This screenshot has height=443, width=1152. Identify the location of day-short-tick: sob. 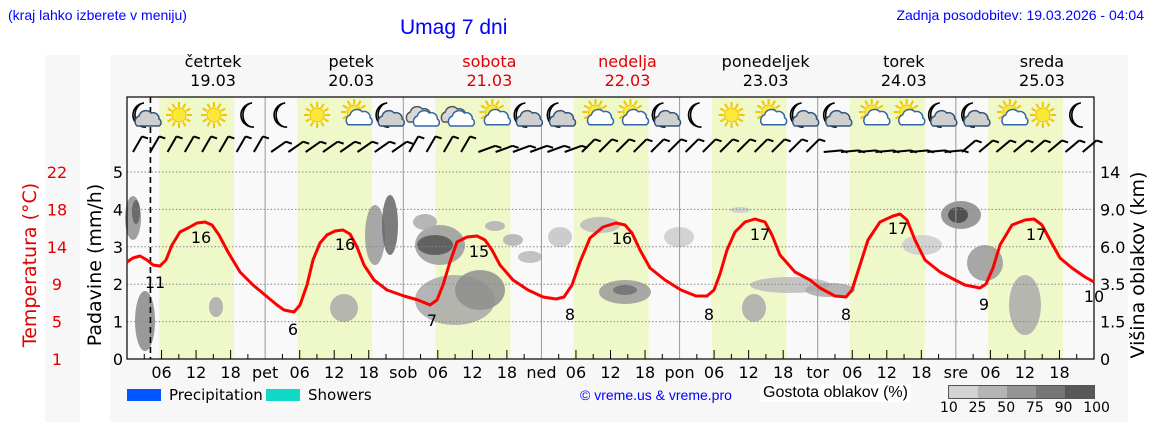
(403, 372).